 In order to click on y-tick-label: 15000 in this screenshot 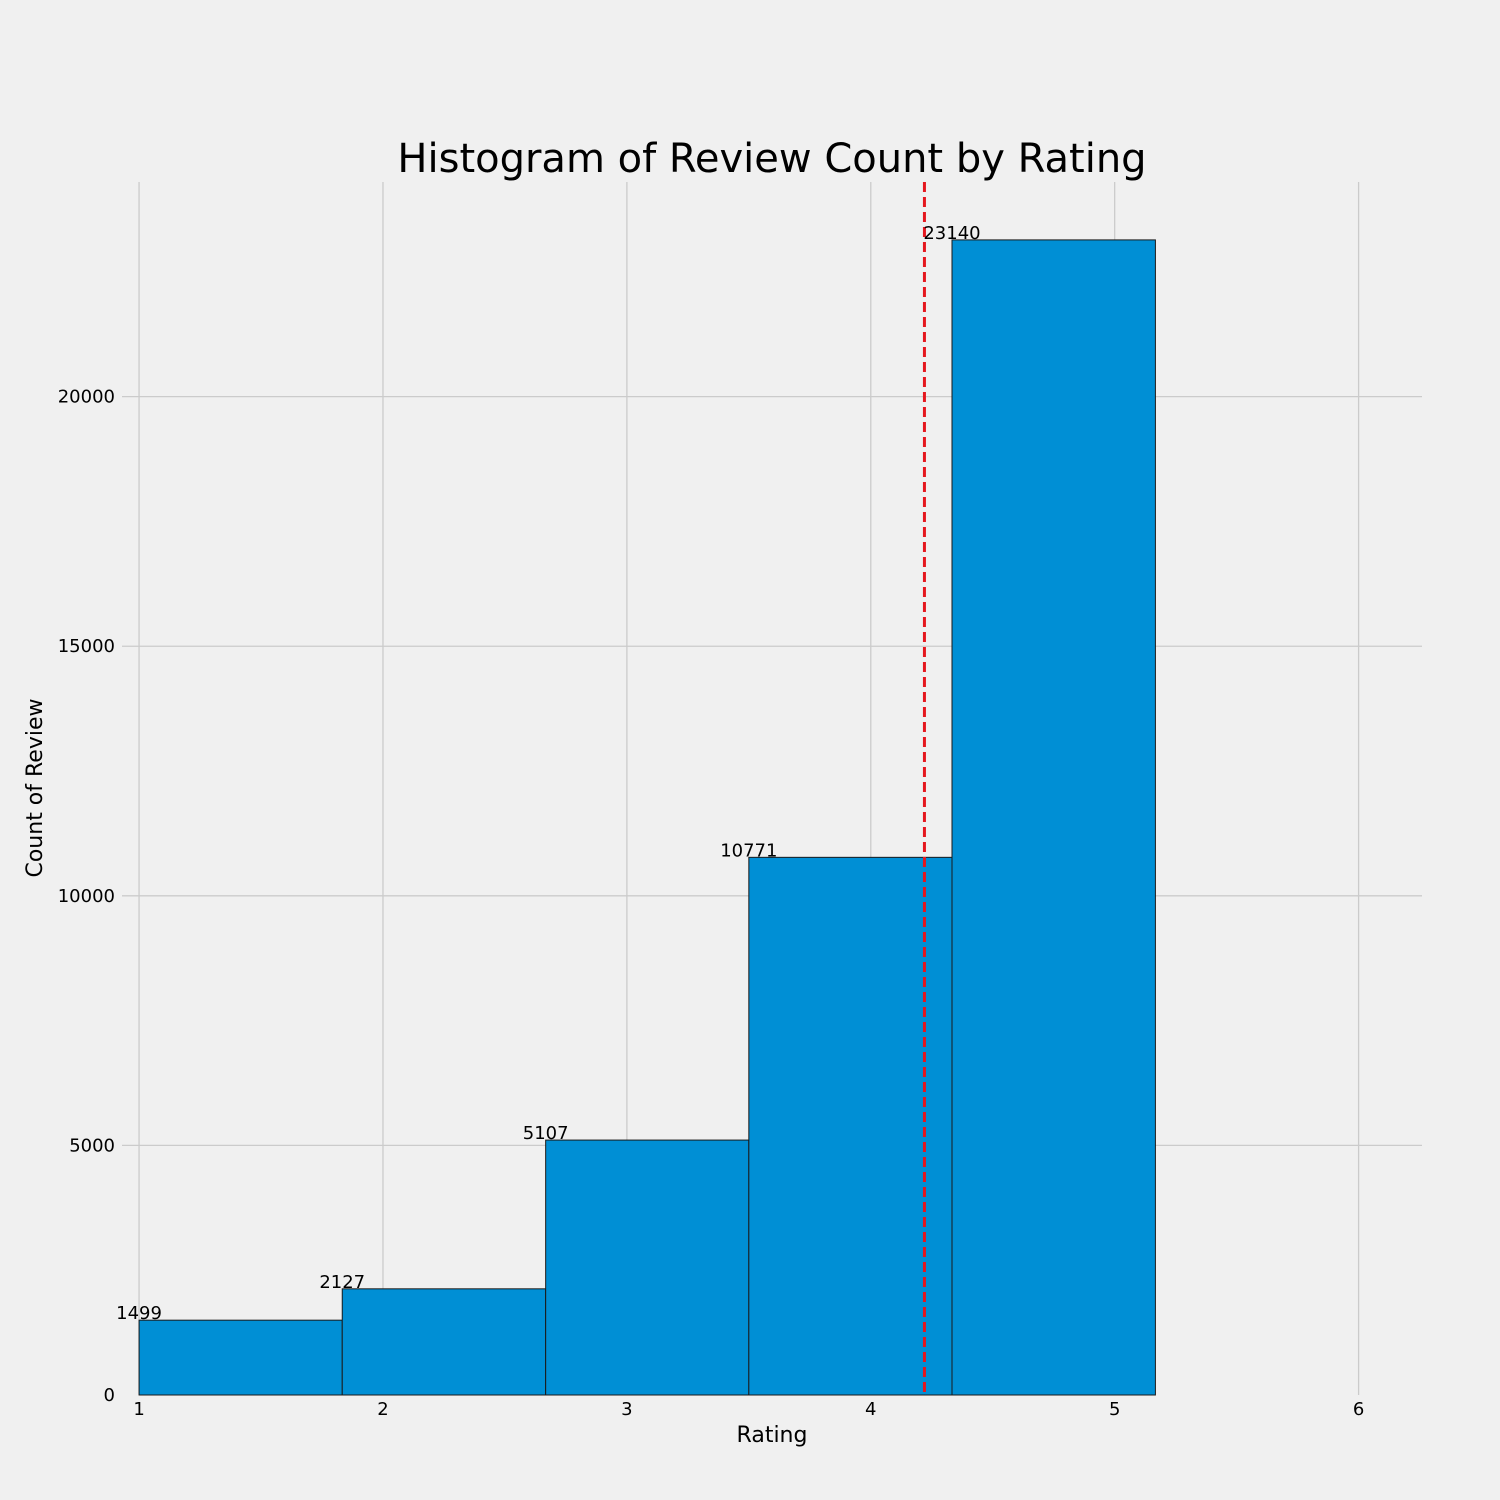, I will do `click(86, 646)`.